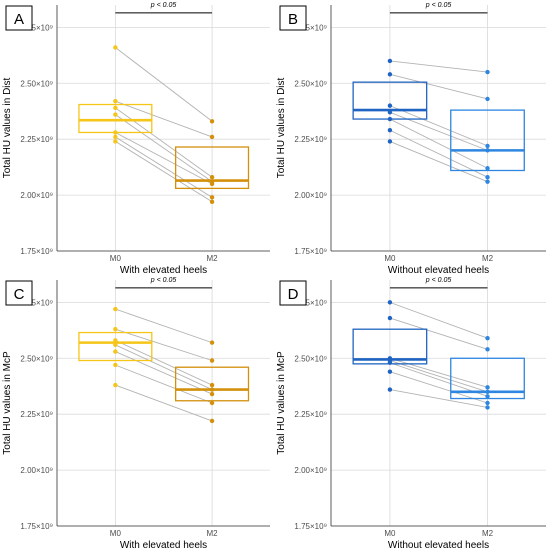  I want to click on panel-letter: A, so click(19, 19).